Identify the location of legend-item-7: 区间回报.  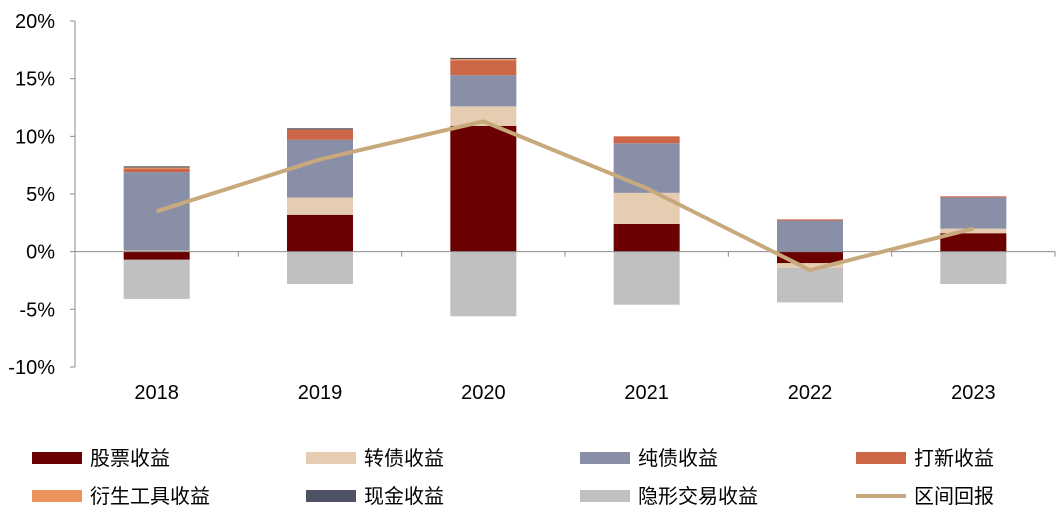
(925, 496).